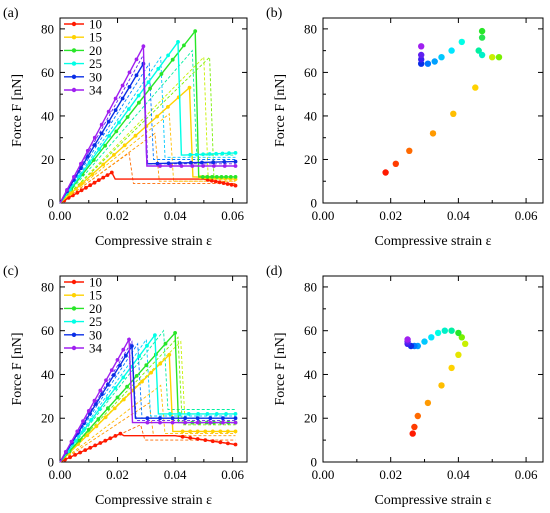 Image resolution: width=550 pixels, height=513 pixels. Describe the element at coordinates (274, 13) in the screenshot. I see `panel-label: (b)` at that location.